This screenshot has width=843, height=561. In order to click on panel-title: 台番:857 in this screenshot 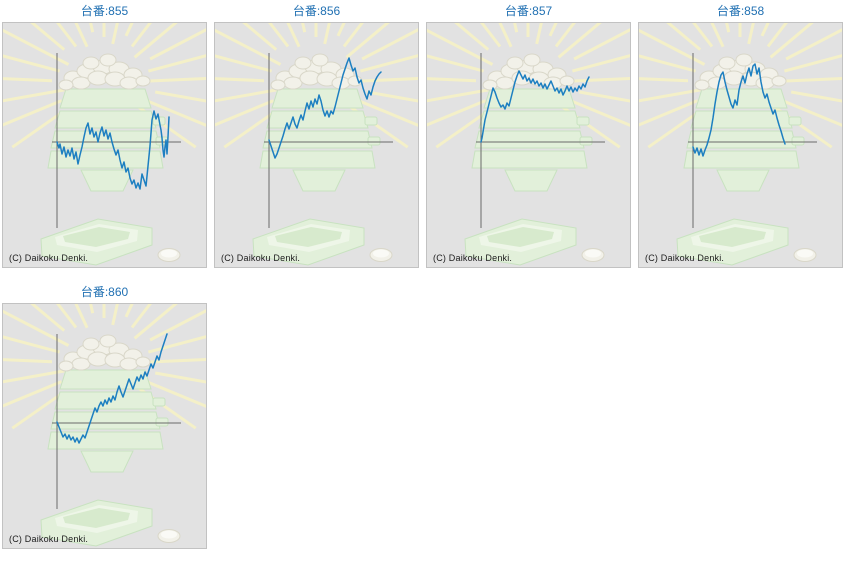, I will do `click(528, 11)`.